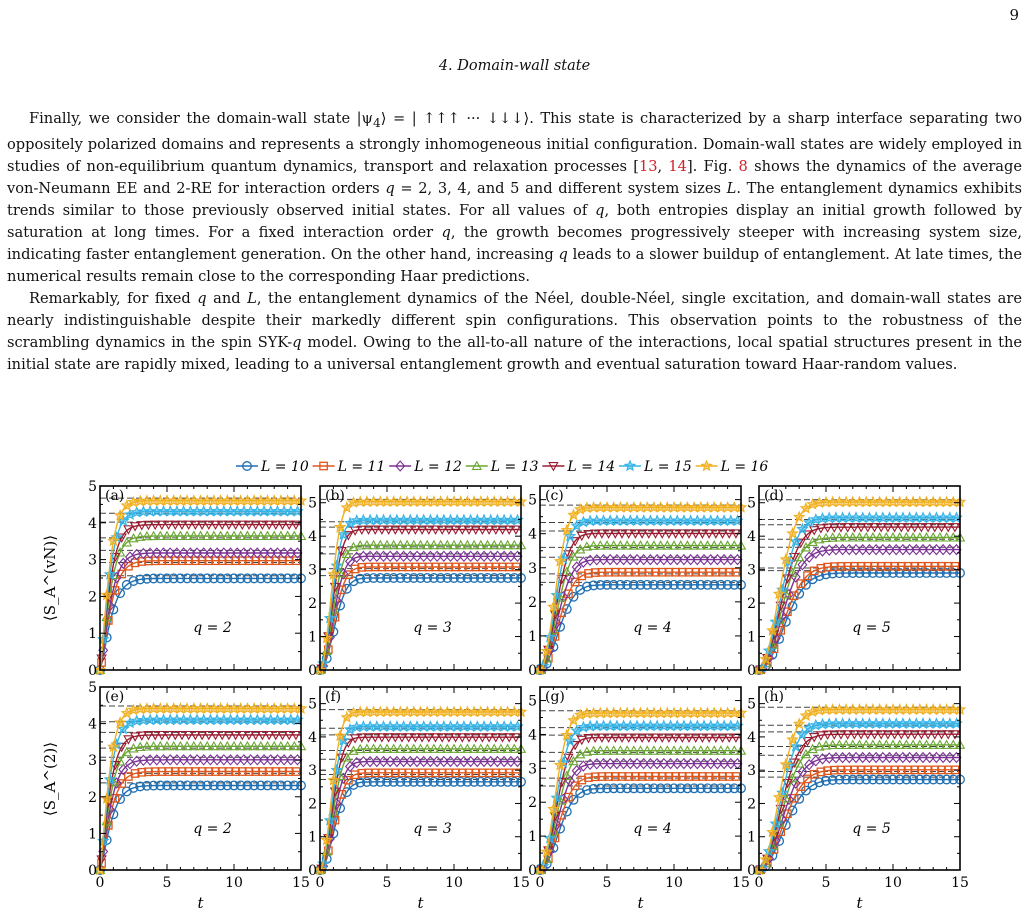  I want to click on series-line-L16, so click(420, 791).